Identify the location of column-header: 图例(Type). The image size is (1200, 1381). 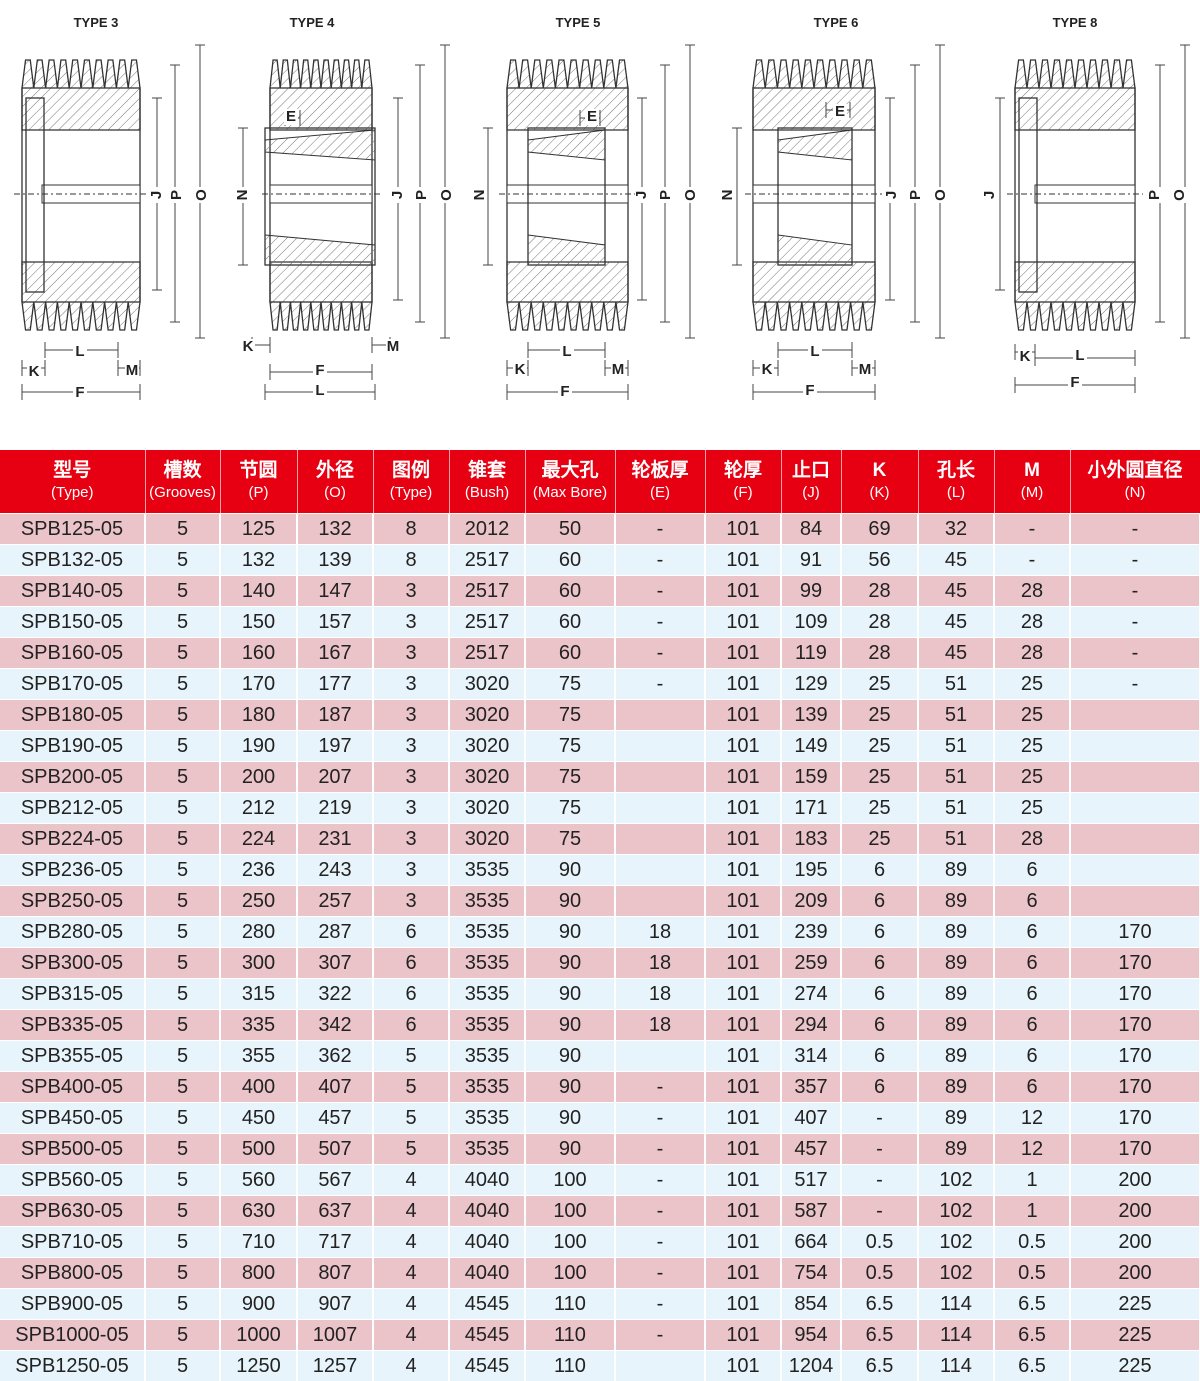
(411, 482).